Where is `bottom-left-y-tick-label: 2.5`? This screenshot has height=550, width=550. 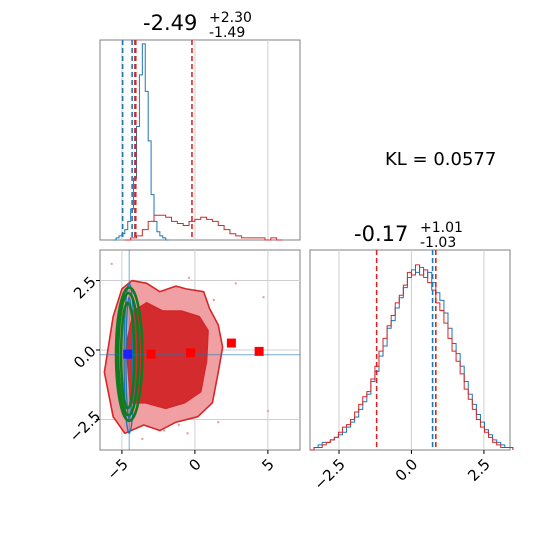 bottom-left-y-tick-label: 2.5 is located at coordinates (85, 288).